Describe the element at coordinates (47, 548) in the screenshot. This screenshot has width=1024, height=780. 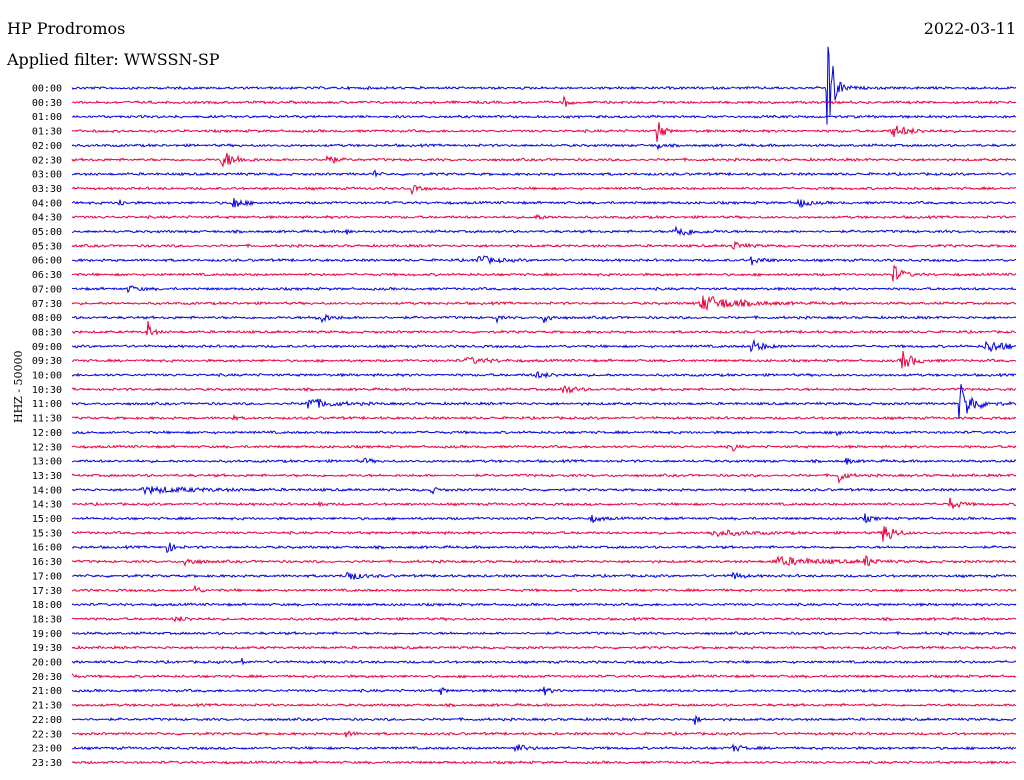
I see `time-tick-label: 16:00` at that location.